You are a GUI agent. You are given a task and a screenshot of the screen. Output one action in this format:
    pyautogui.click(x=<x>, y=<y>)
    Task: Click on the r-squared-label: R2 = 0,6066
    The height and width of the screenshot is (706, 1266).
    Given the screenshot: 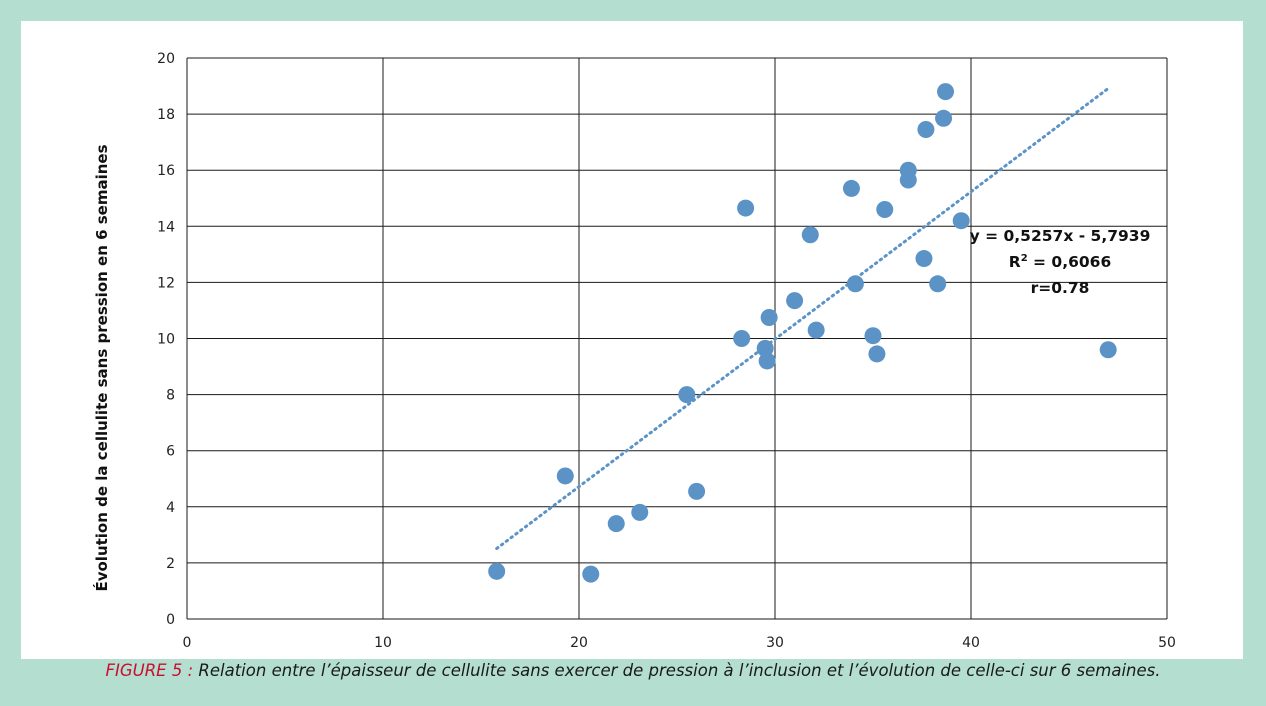 What is the action you would take?
    pyautogui.click(x=1060, y=262)
    